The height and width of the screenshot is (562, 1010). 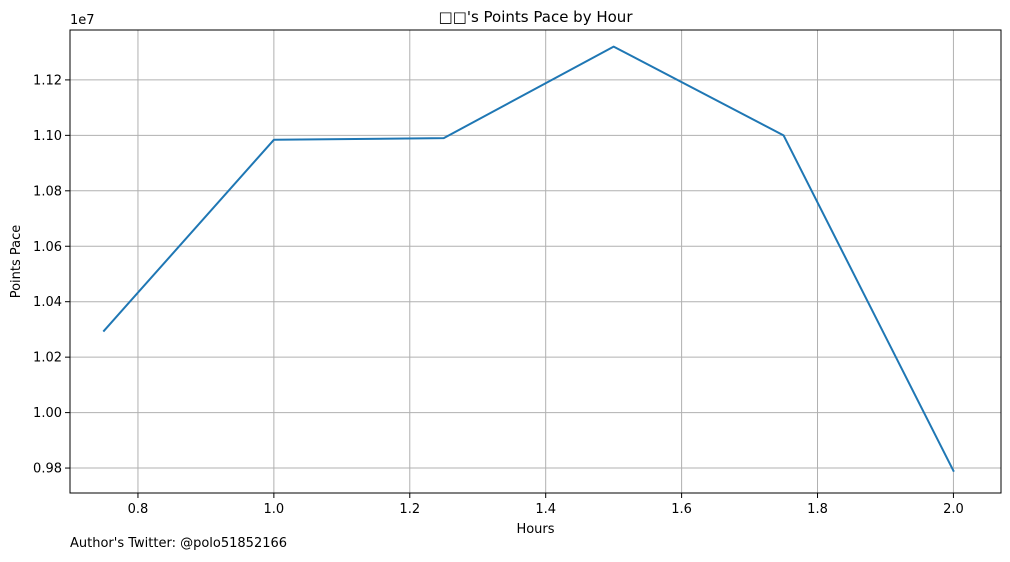 I want to click on y-tick-label: 1.06, so click(x=47, y=247).